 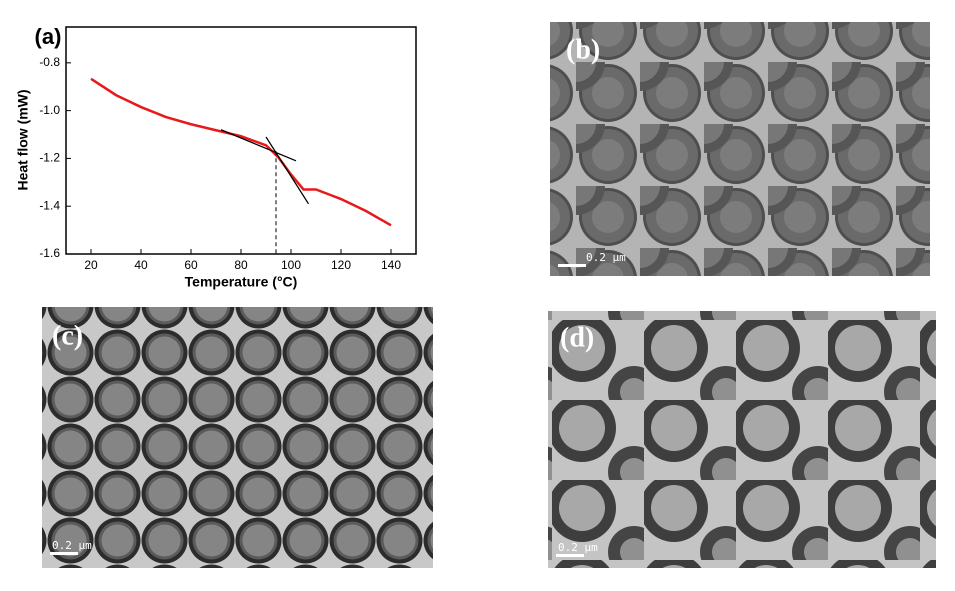 What do you see at coordinates (23, 139) in the screenshot?
I see `y-axis-label: Heat flow (mW)` at bounding box center [23, 139].